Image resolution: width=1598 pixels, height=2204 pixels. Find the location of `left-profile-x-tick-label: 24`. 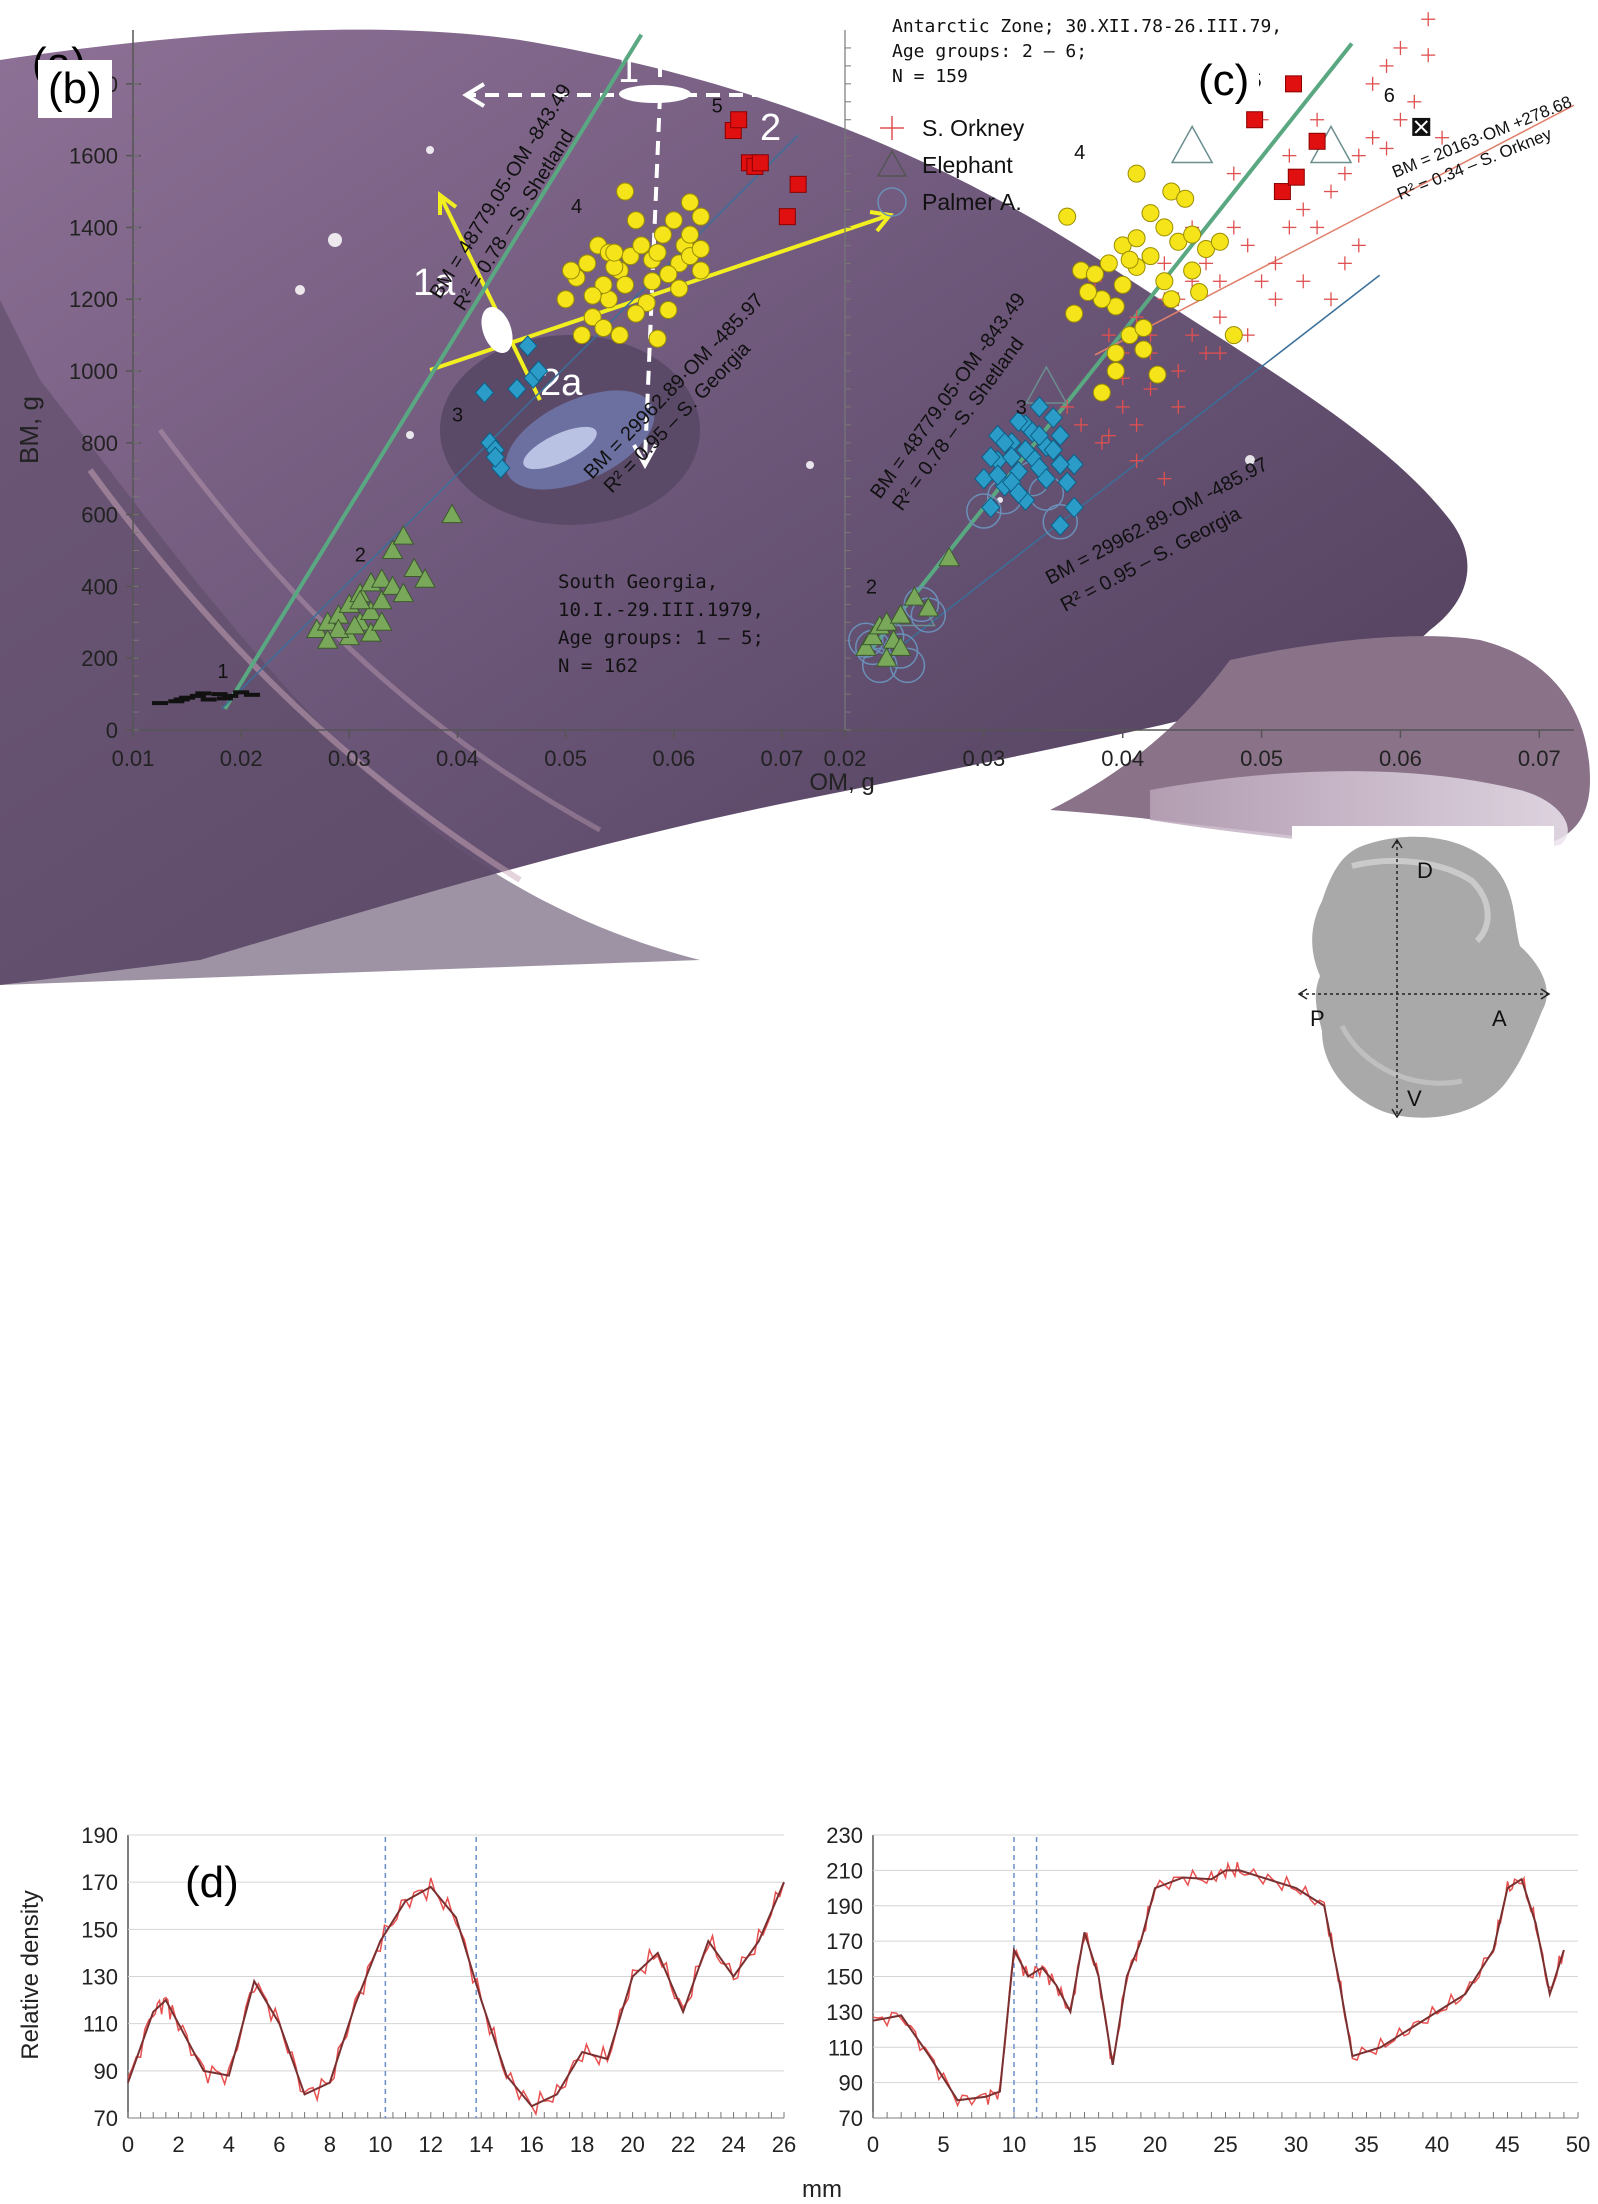

left-profile-x-tick-label: 24 is located at coordinates (733, 2144).